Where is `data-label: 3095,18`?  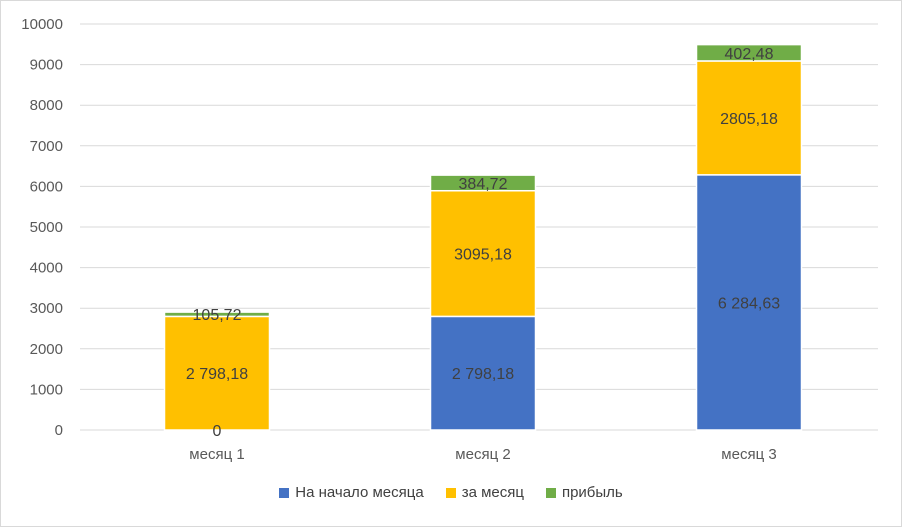
data-label: 3095,18 is located at coordinates (483, 255).